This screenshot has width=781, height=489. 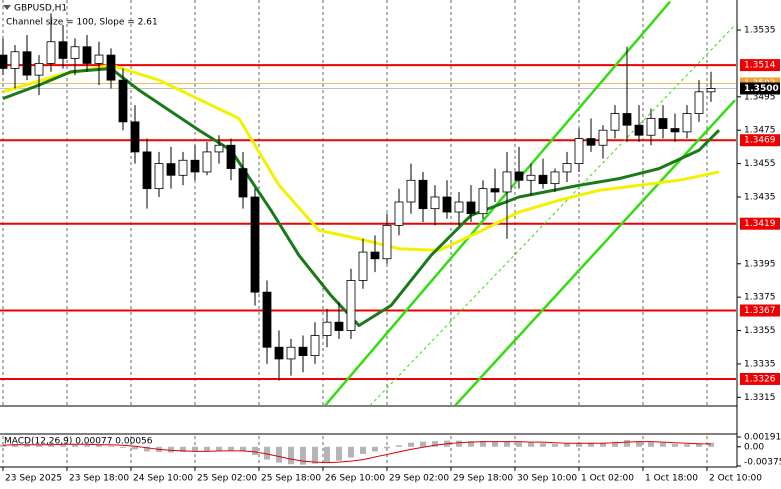 What do you see at coordinates (760, 66) in the screenshot?
I see `level-label: 1.3514` at bounding box center [760, 66].